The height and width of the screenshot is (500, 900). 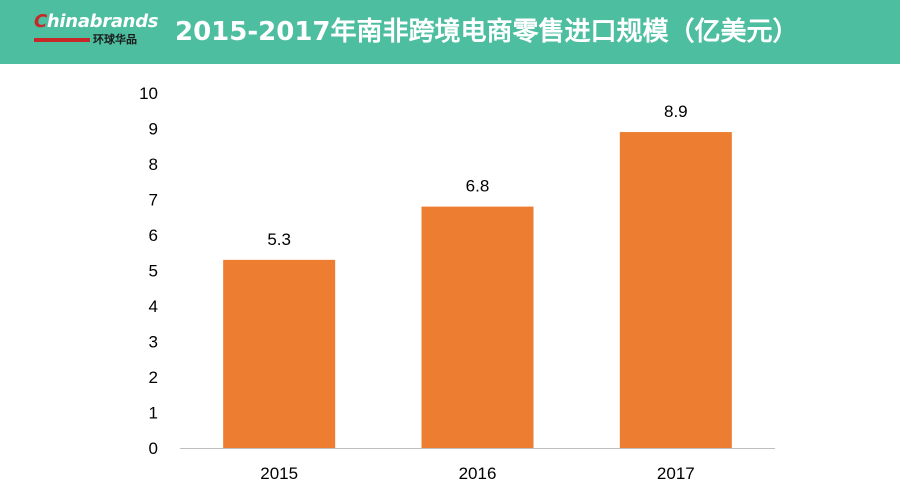 I want to click on x-axis: 2015 2016 2017, so click(x=477, y=473).